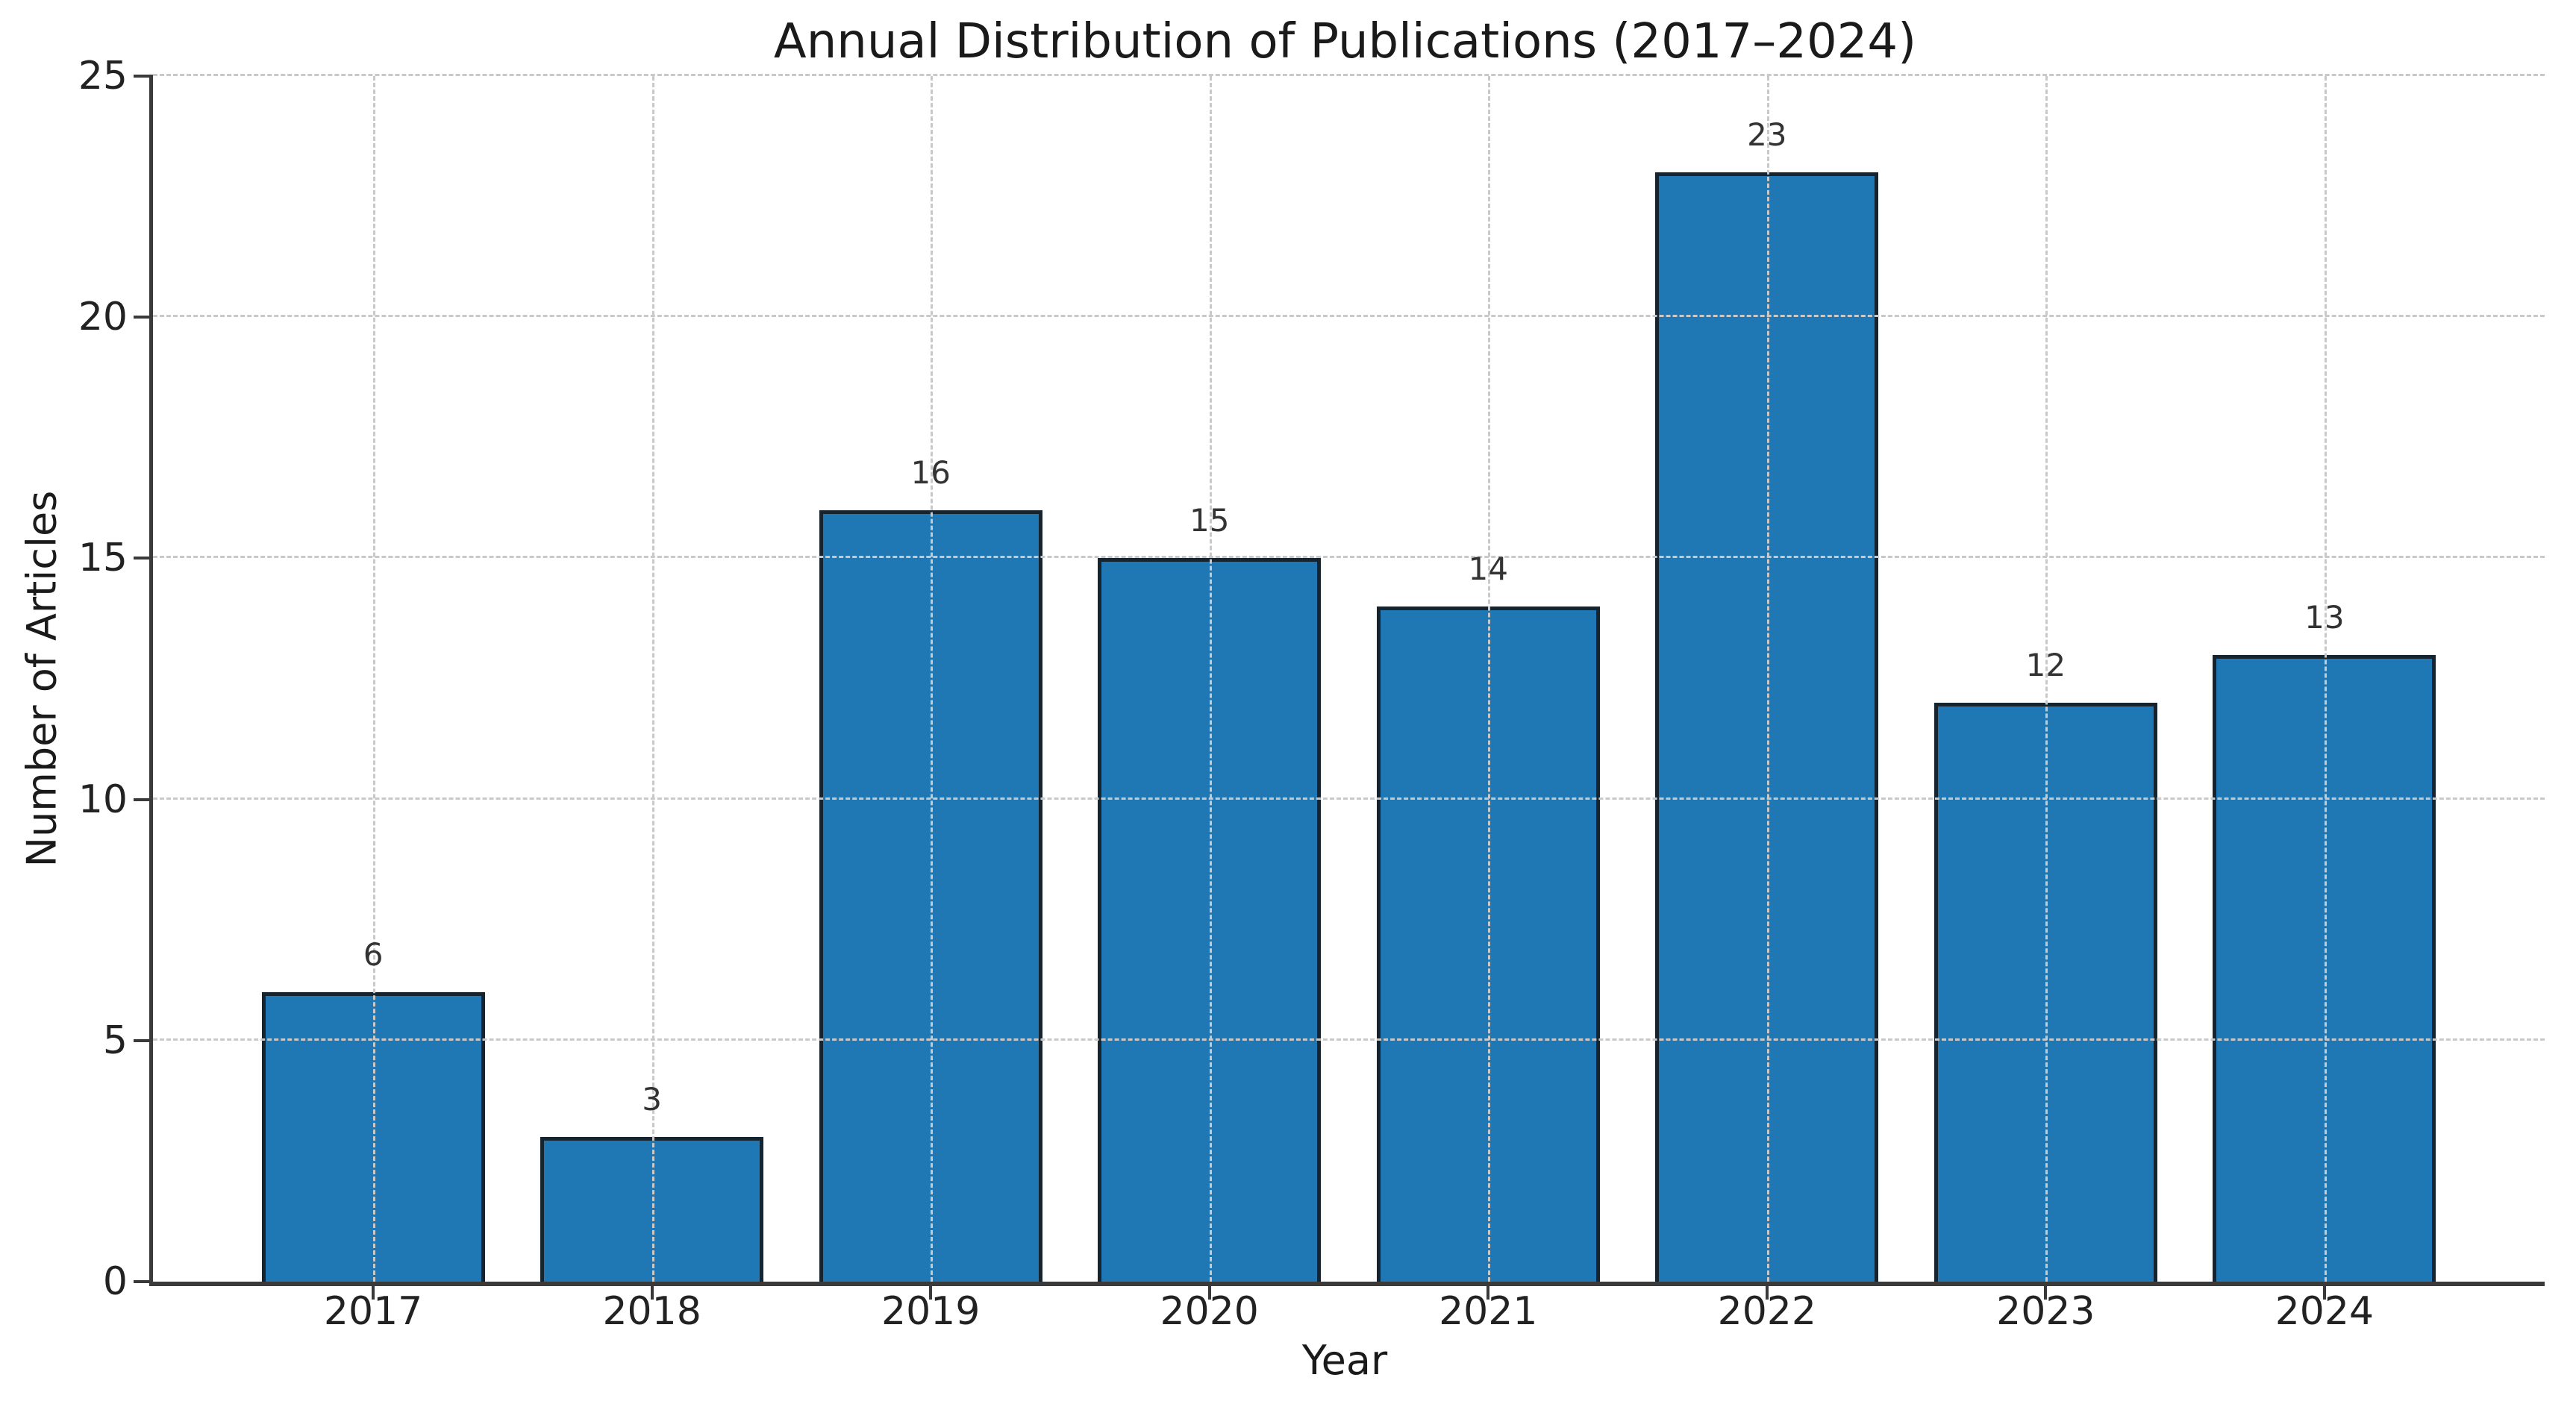 The image size is (2576, 1401). I want to click on bar-2023, so click(2045, 992).